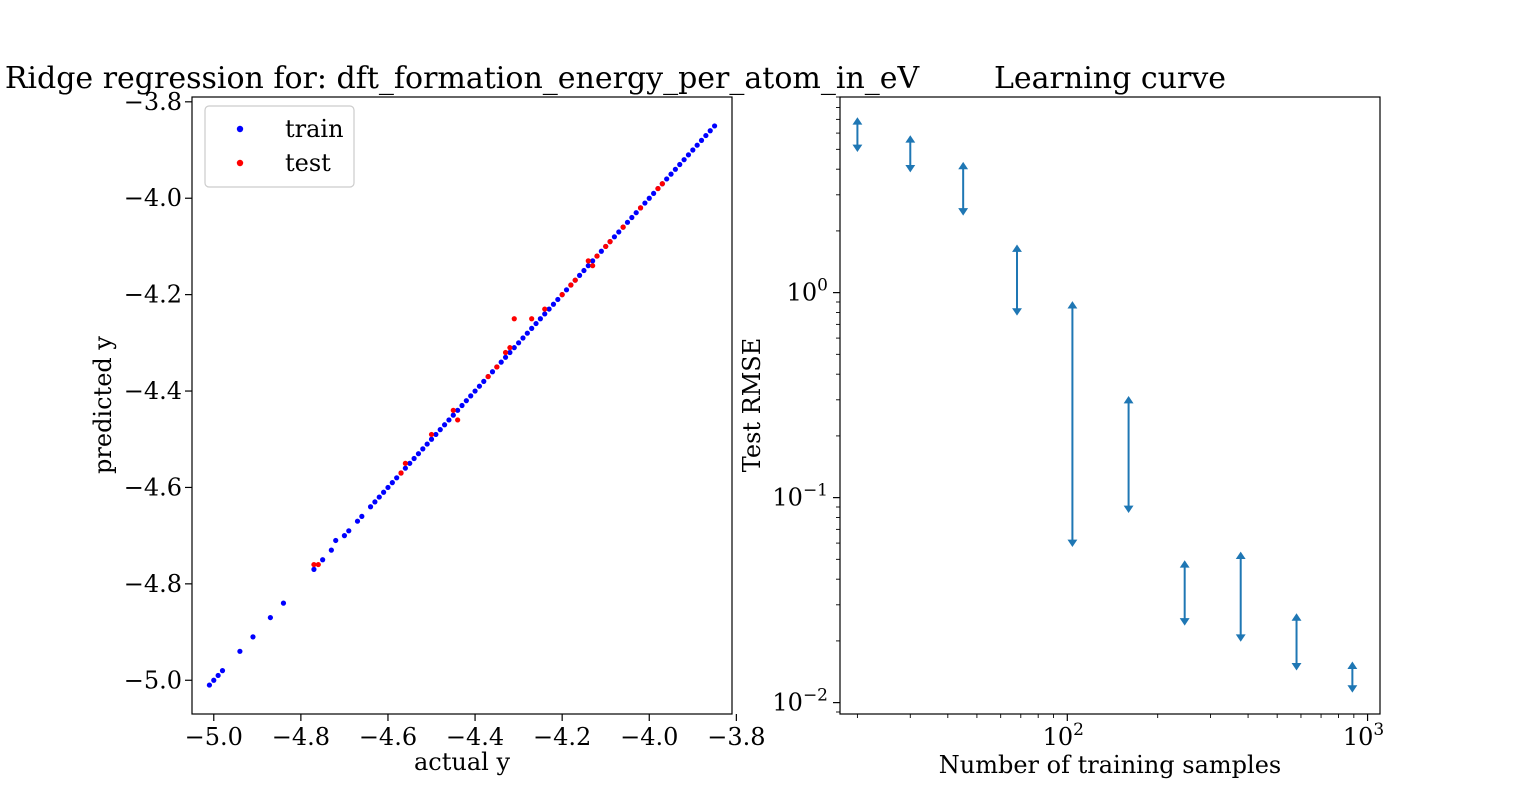  Describe the element at coordinates (1063, 735) in the screenshot. I see `x-tick-label: 102` at that location.